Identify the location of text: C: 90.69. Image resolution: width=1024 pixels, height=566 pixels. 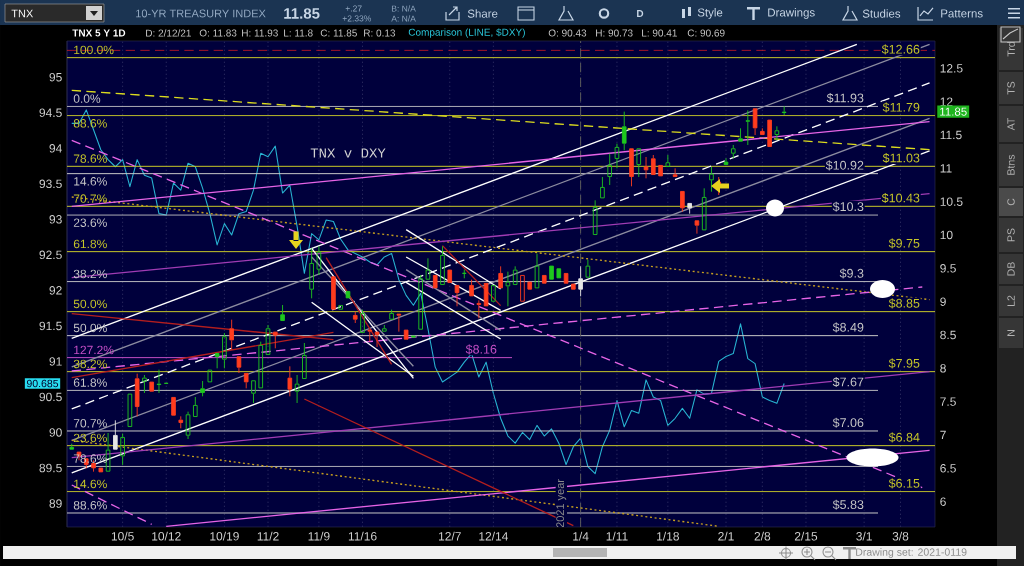
(706, 33).